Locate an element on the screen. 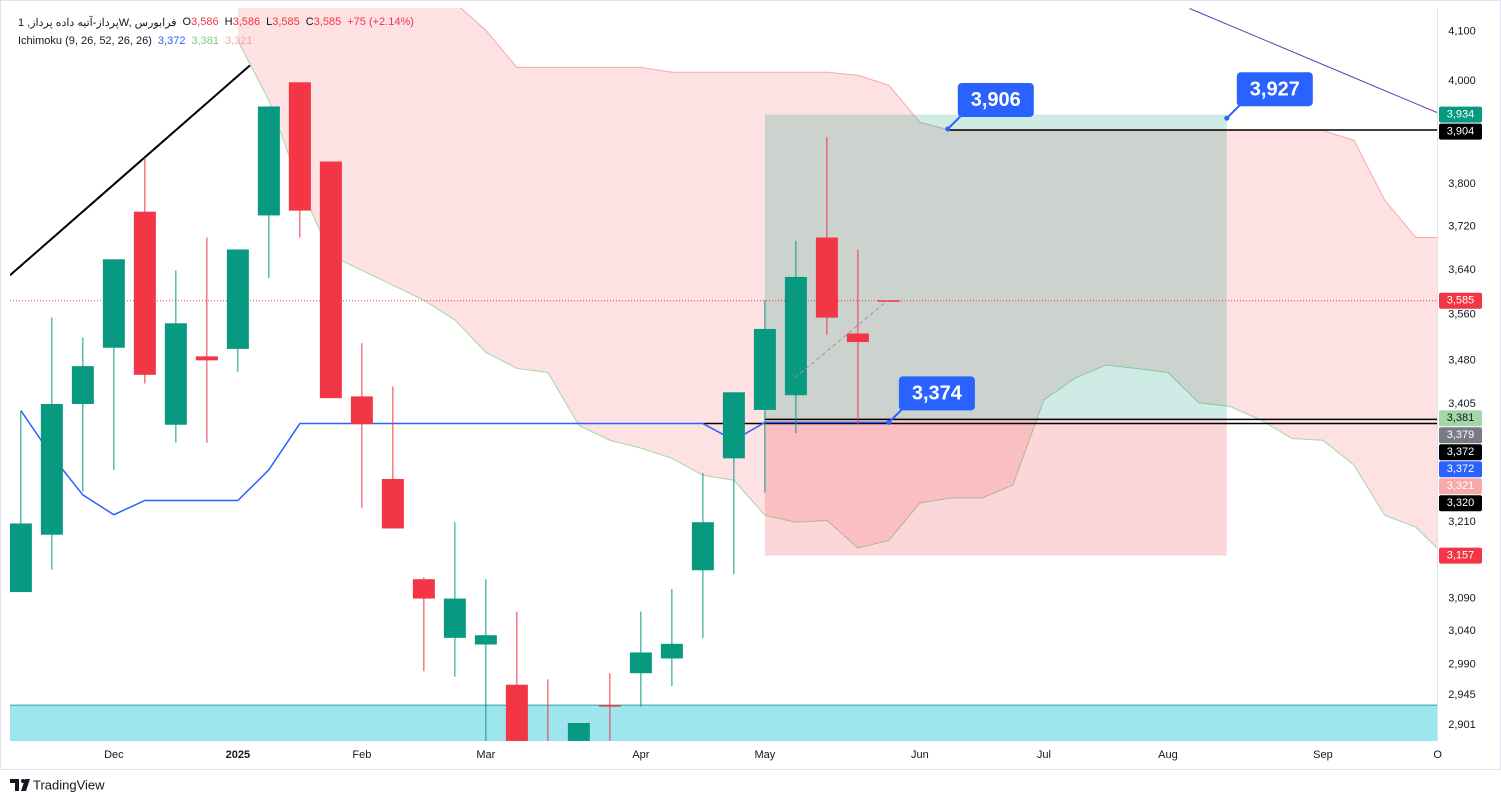  dashed-arrow is located at coordinates (841, 339).